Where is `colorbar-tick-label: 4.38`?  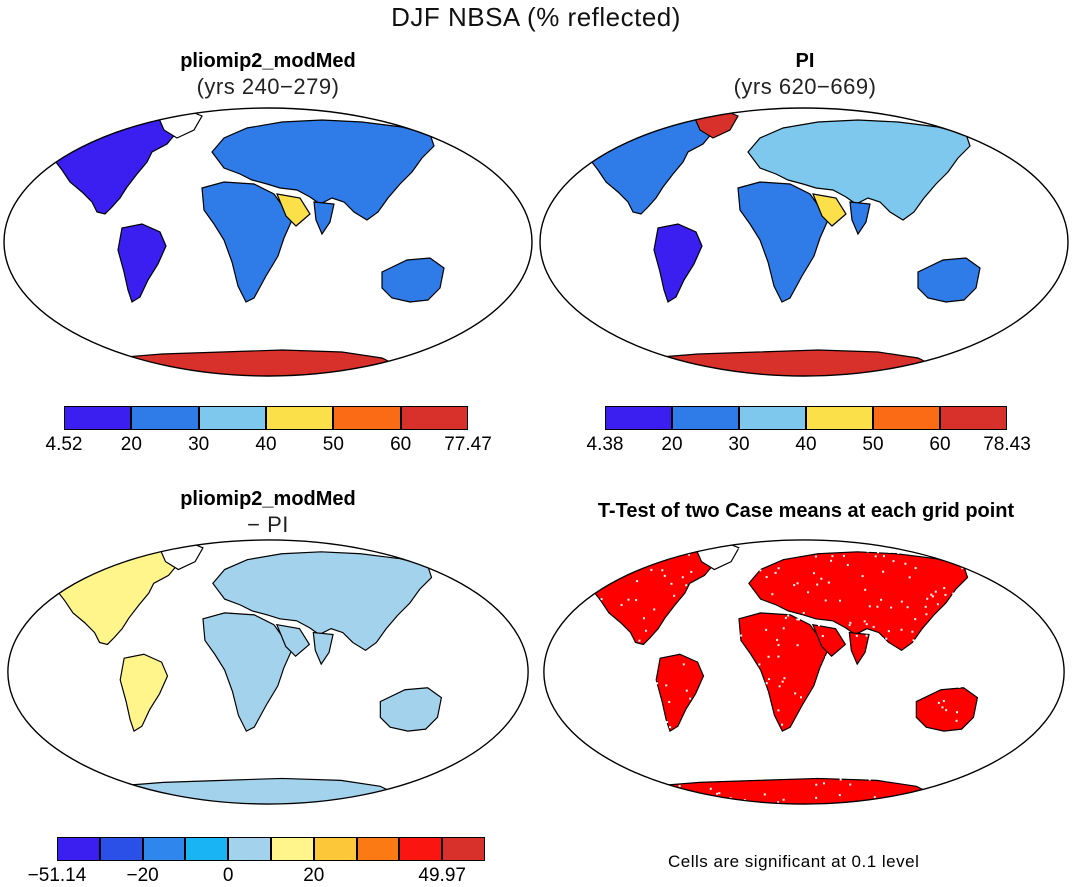 colorbar-tick-label: 4.38 is located at coordinates (605, 444).